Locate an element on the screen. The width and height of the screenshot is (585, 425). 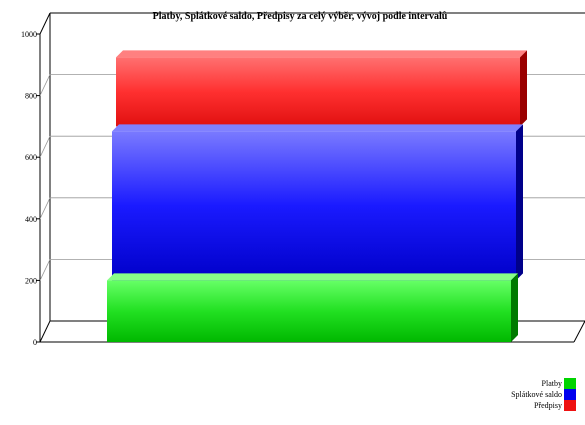
legend-label: Platby is located at coordinates (552, 383).